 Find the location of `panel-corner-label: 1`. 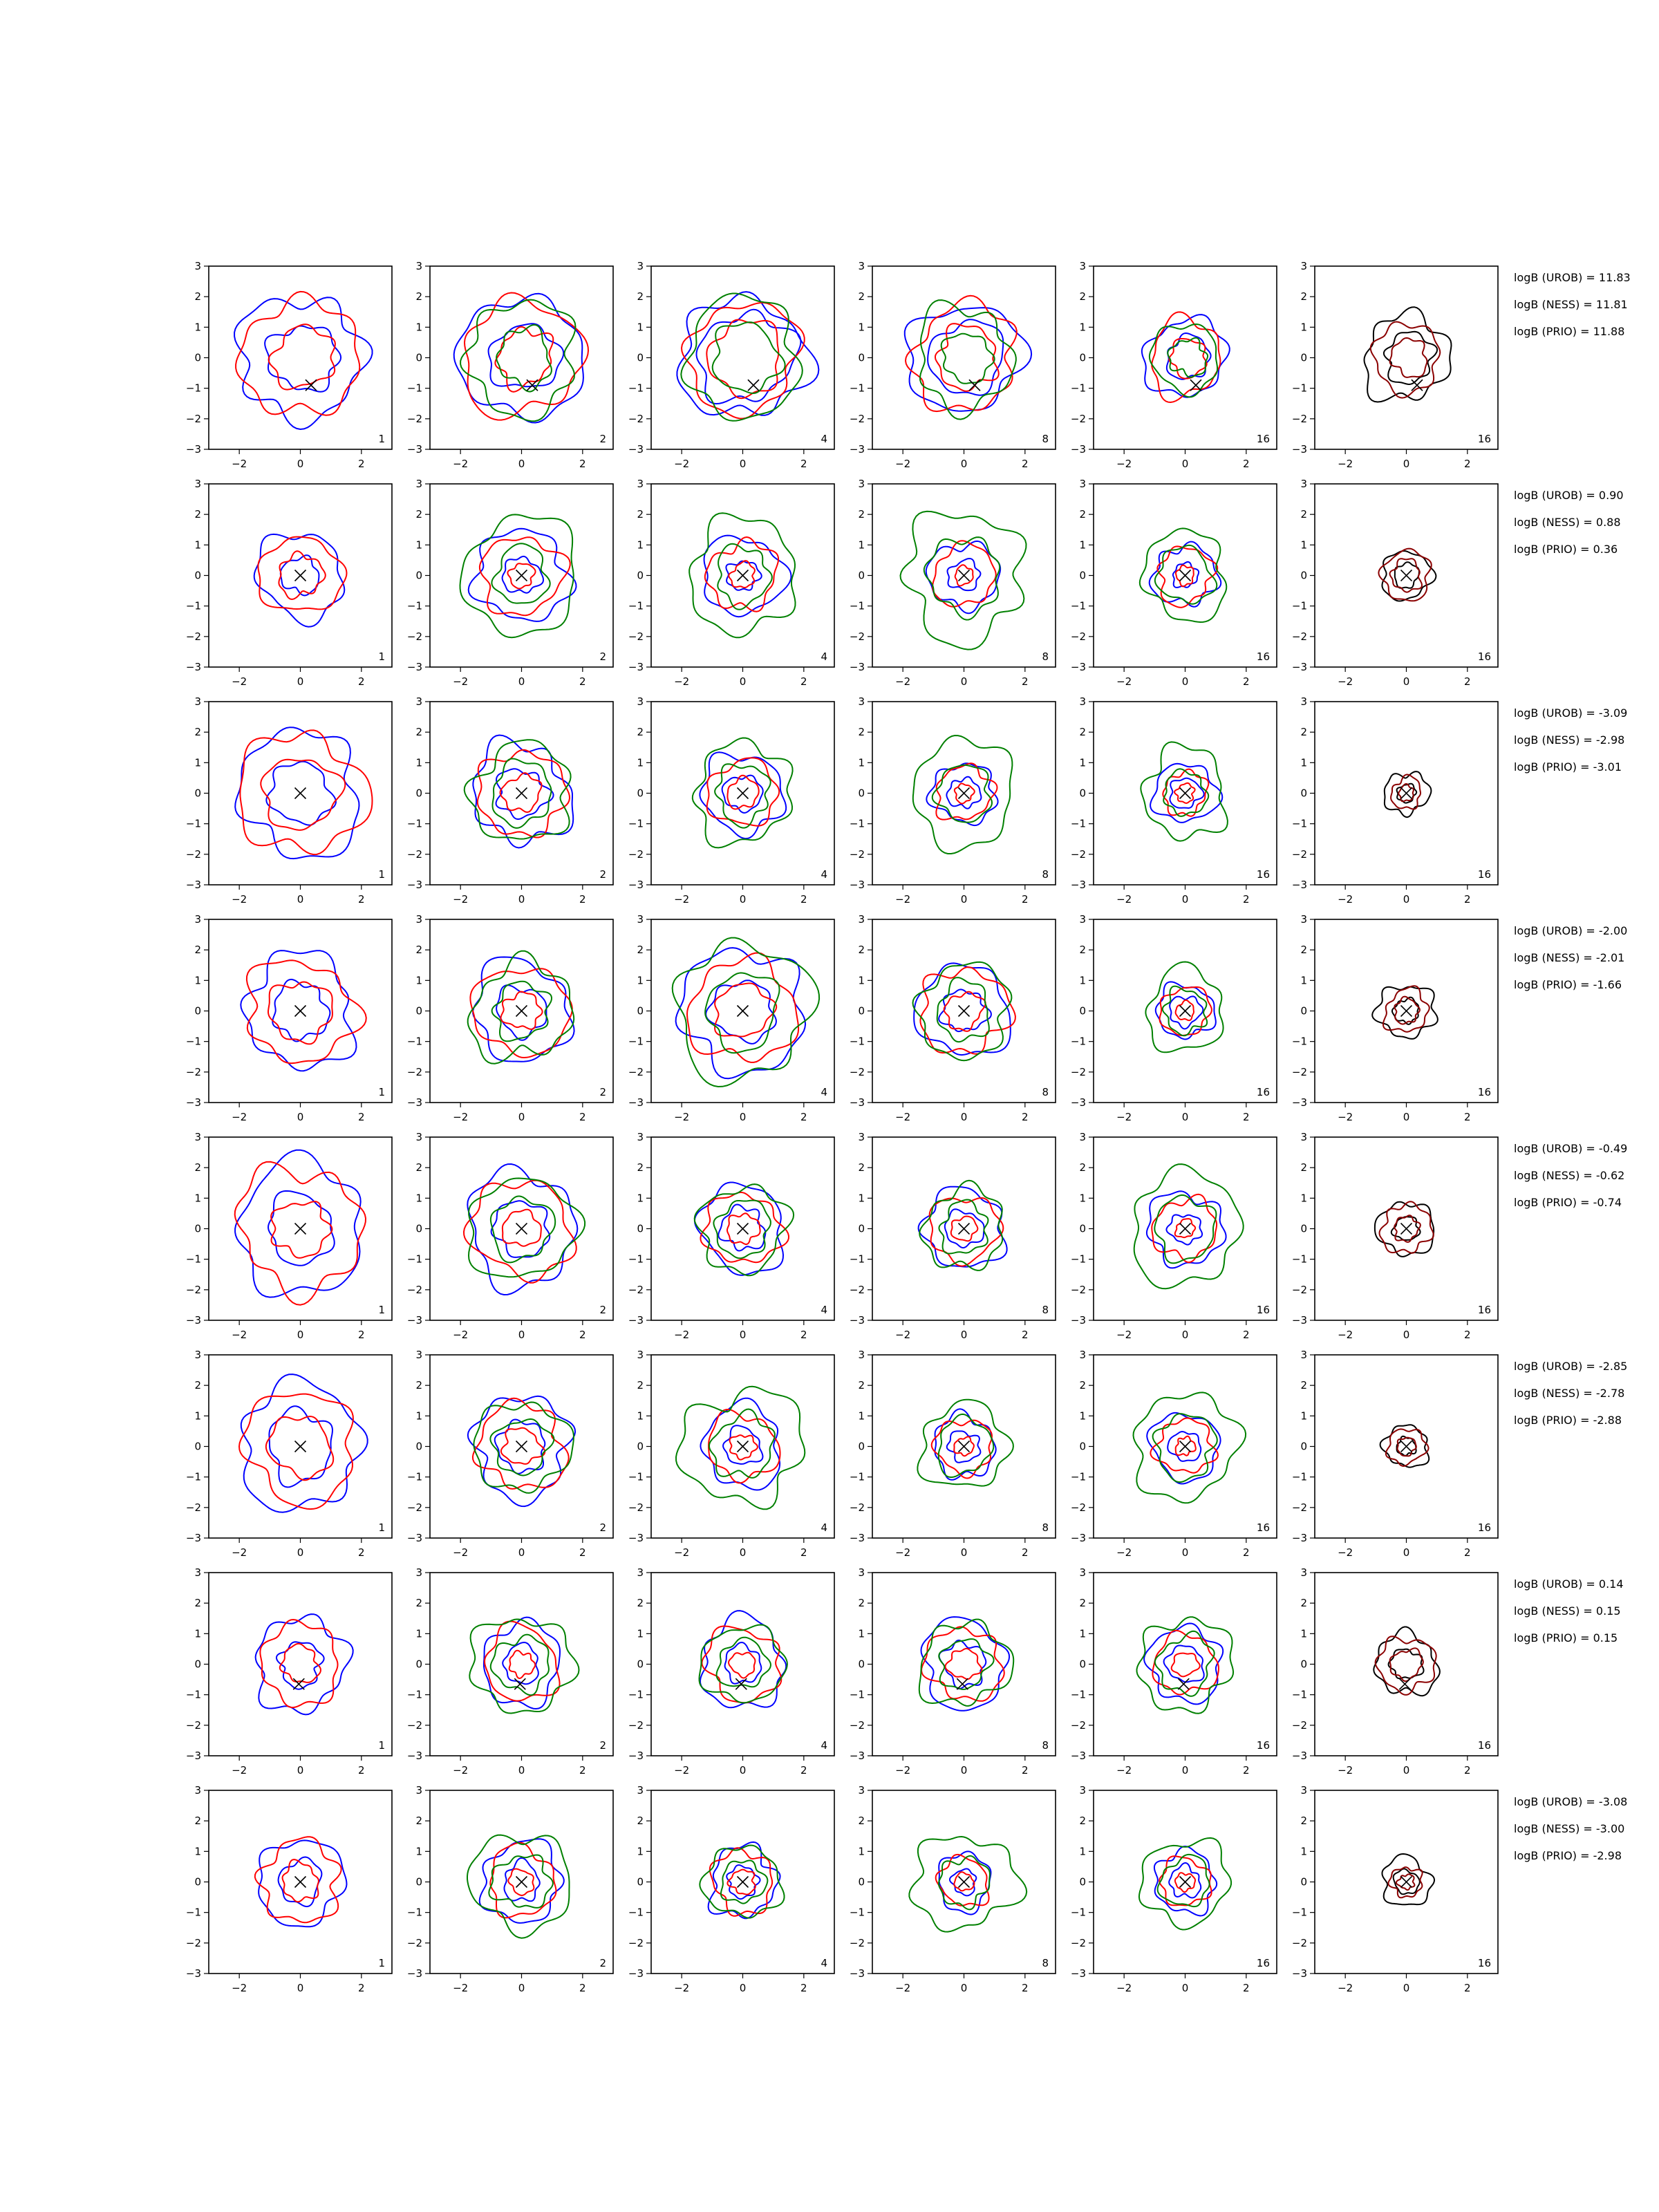

panel-corner-label: 1 is located at coordinates (381, 875).